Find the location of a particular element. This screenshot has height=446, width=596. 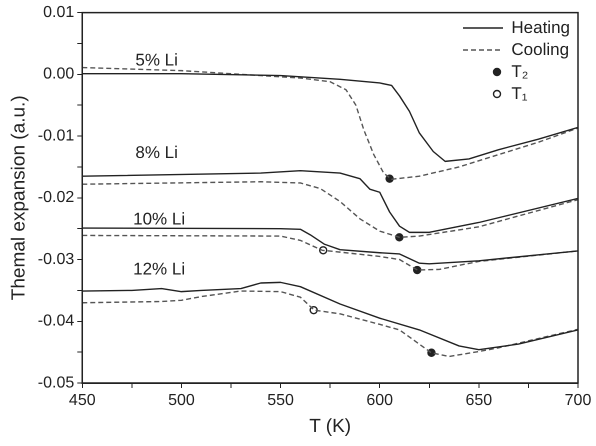

x-axis-title: T (K) is located at coordinates (330, 426).